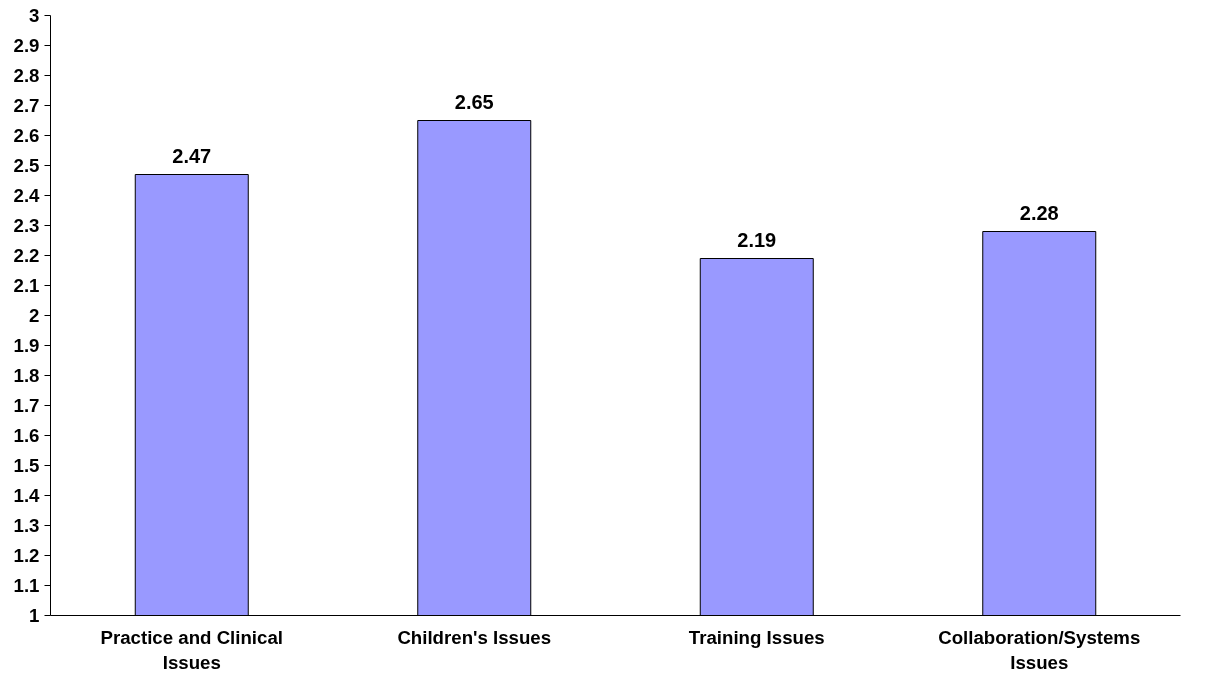  What do you see at coordinates (26, 45) in the screenshot?
I see `y-tick-label: 2.9` at bounding box center [26, 45].